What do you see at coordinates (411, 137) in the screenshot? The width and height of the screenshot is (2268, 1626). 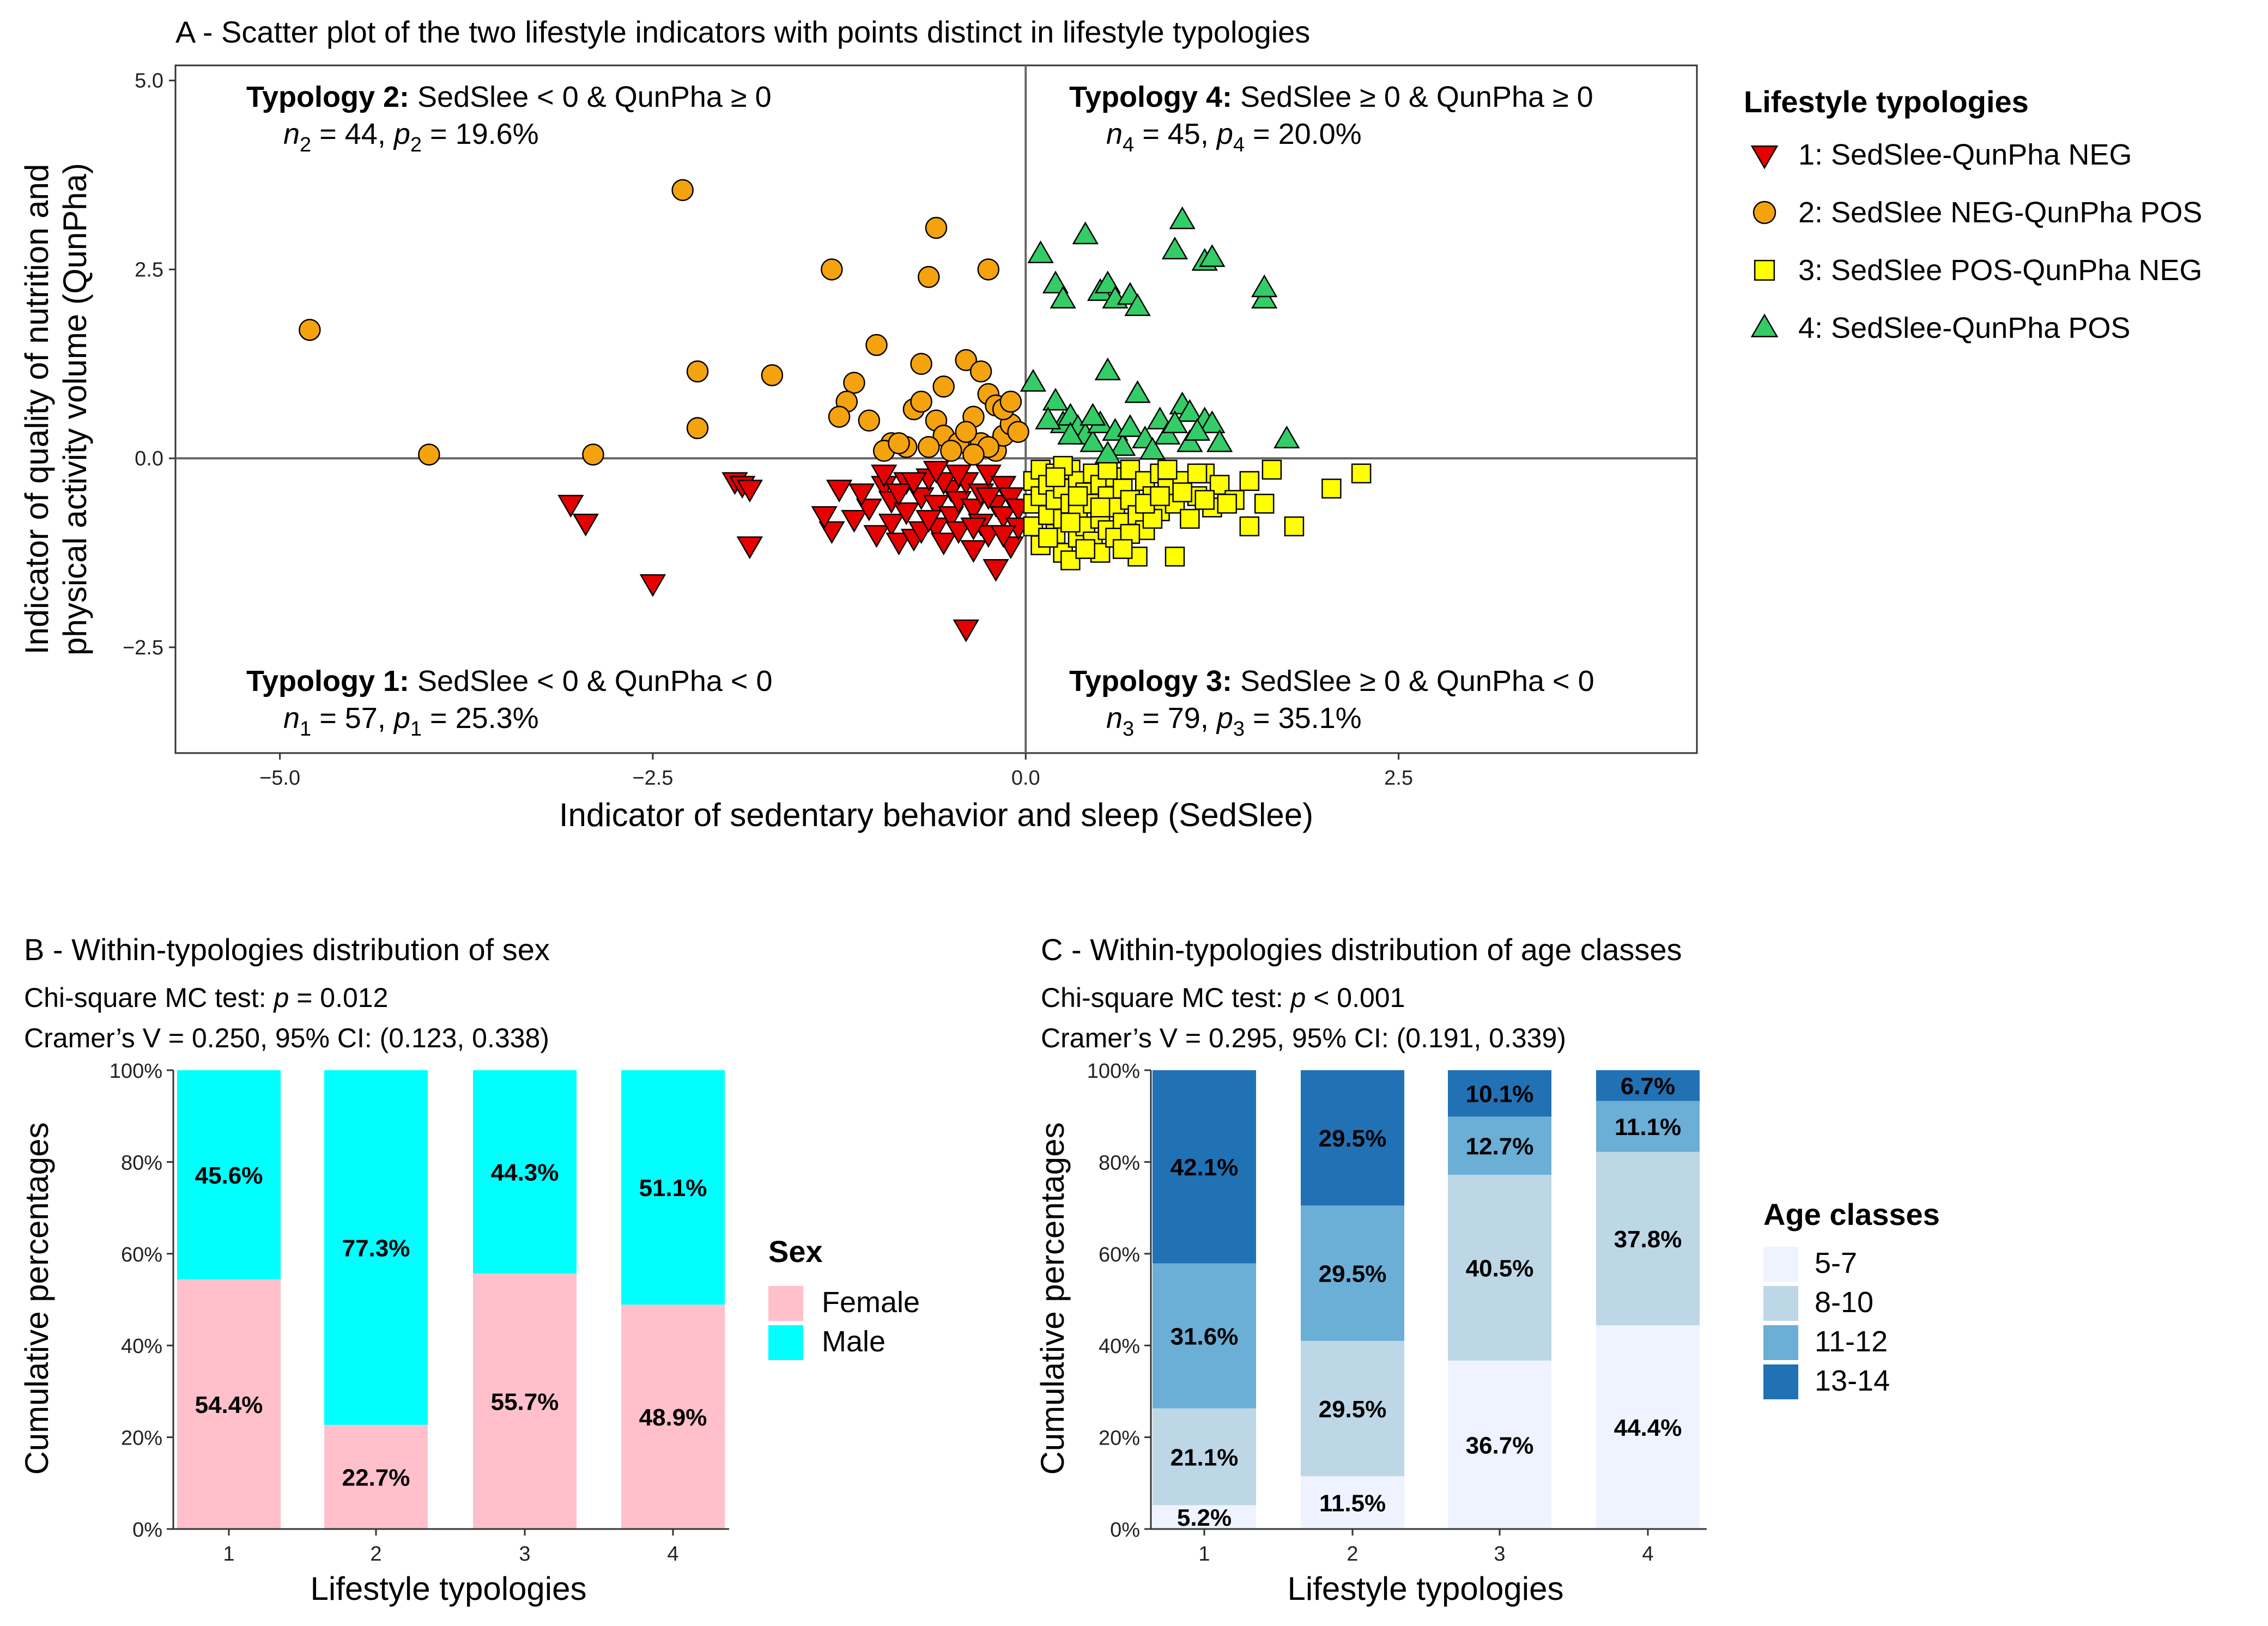 I see `quadrant-stats-typology-2: n2 = 44, p2 = 19.6%` at bounding box center [411, 137].